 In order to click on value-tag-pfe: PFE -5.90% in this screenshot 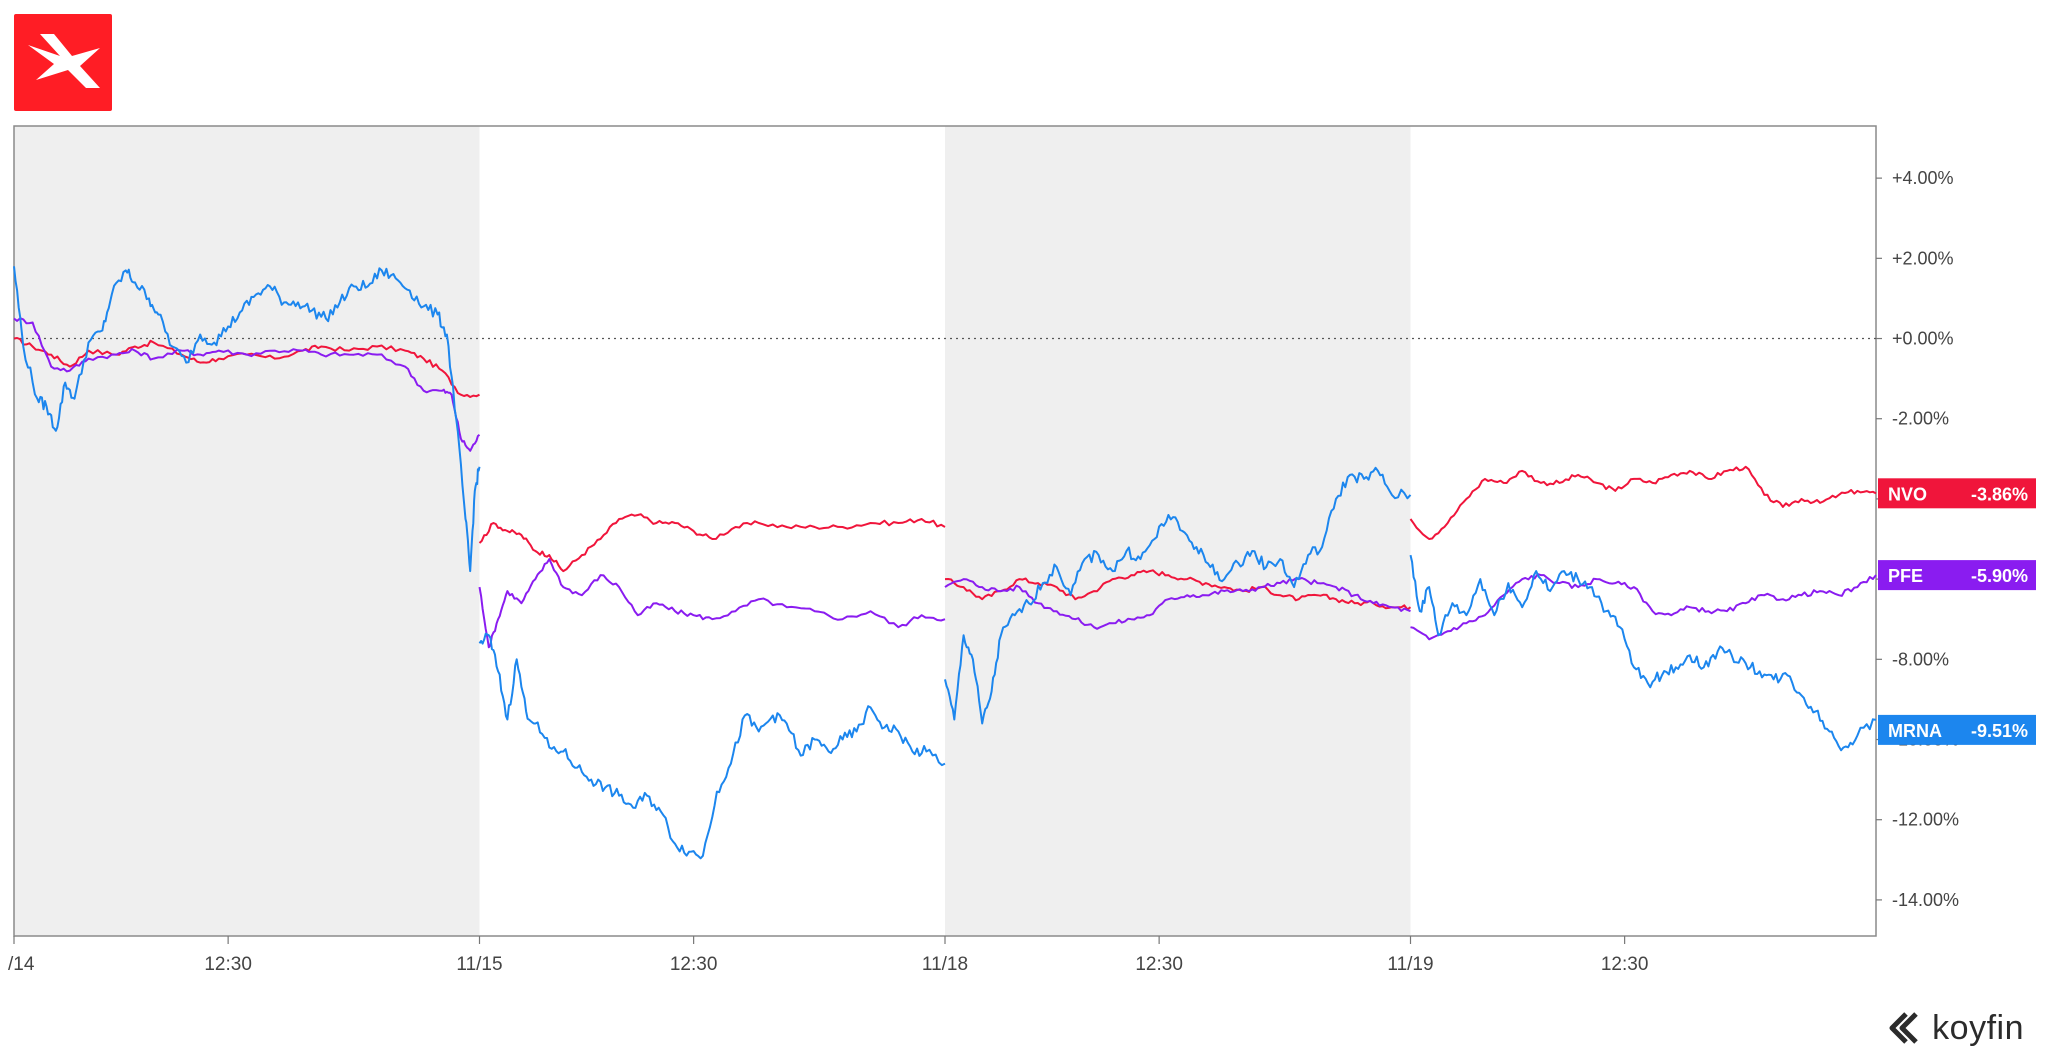, I will do `click(1957, 575)`.